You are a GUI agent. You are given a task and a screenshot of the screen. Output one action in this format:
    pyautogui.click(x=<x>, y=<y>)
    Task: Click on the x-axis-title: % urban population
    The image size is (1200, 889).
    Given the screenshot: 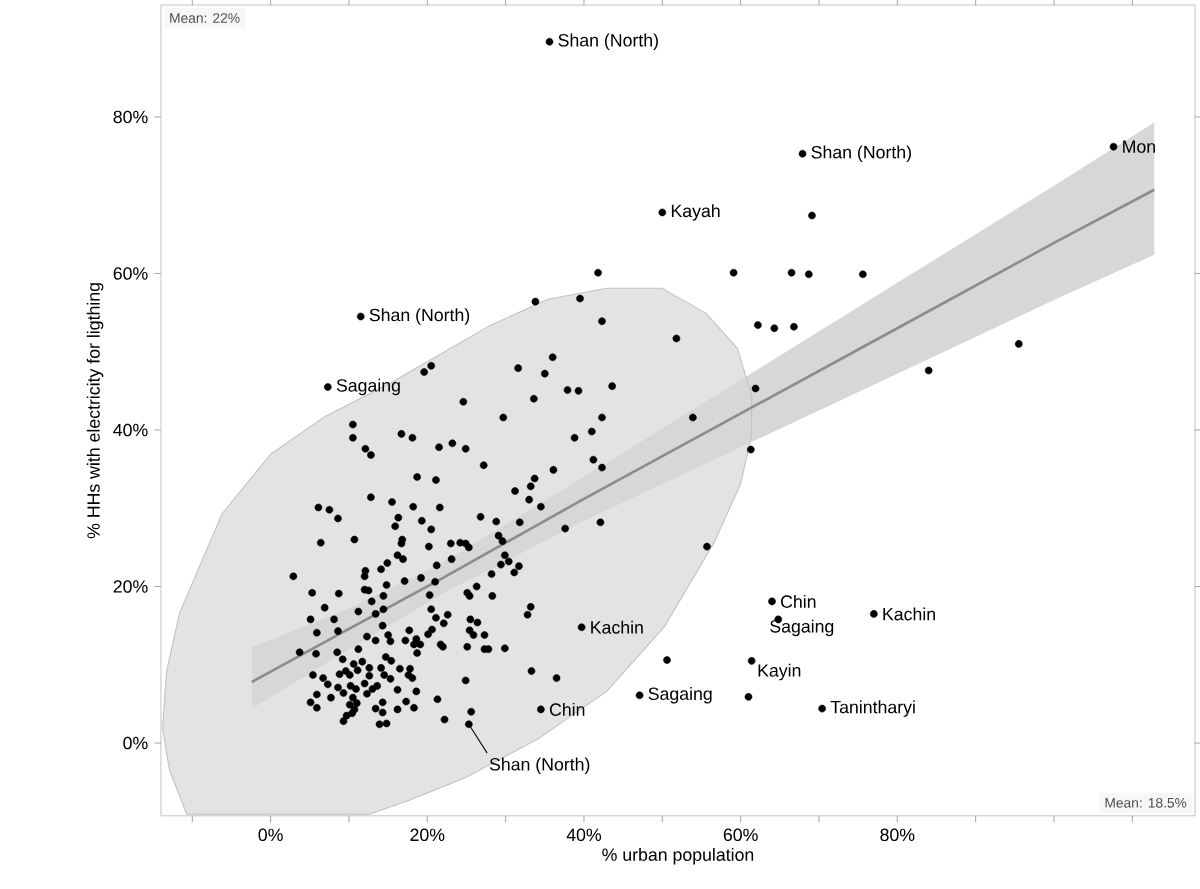 What is the action you would take?
    pyautogui.click(x=678, y=856)
    